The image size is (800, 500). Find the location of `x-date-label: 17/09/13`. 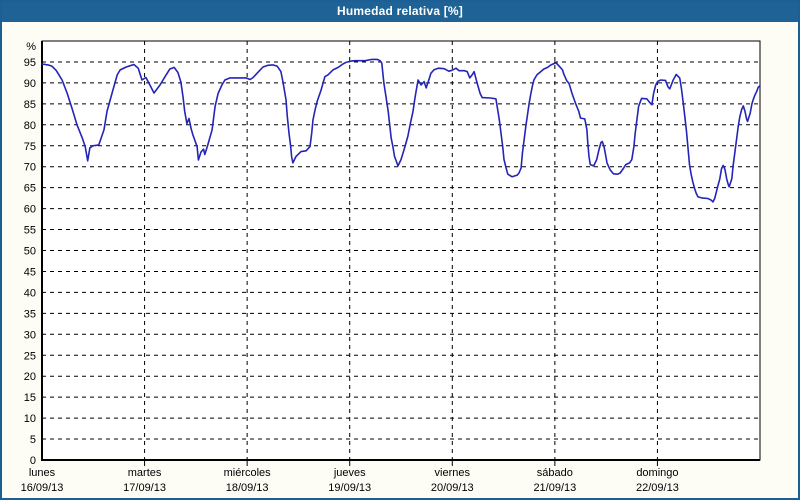

x-date-label: 17/09/13 is located at coordinates (144, 488).